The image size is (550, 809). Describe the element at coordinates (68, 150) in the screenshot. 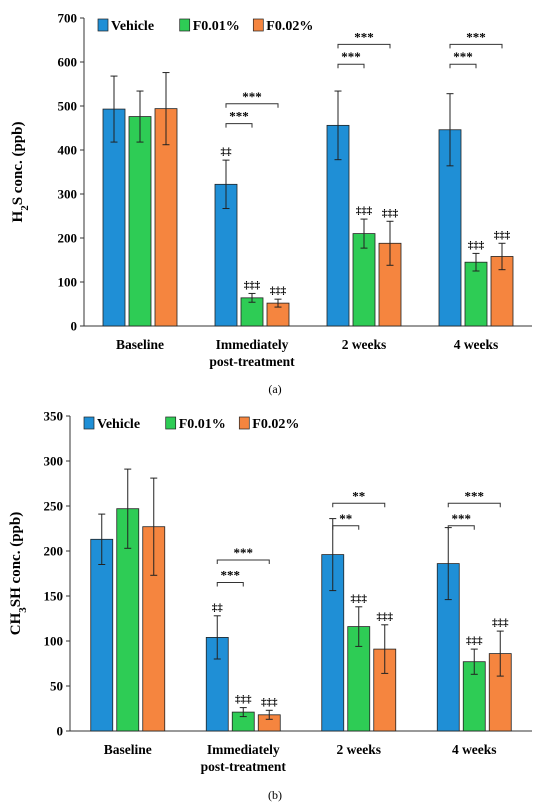

I see `y-tick-label: 400` at that location.